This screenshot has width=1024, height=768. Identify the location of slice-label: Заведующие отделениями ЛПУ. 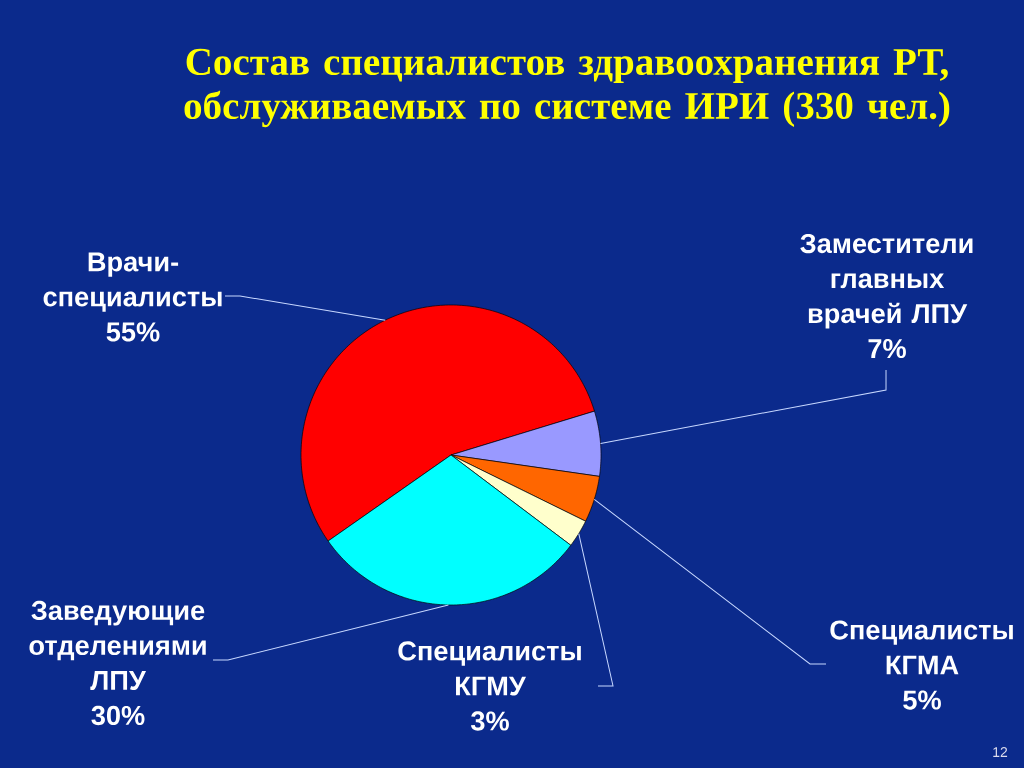
(117, 645).